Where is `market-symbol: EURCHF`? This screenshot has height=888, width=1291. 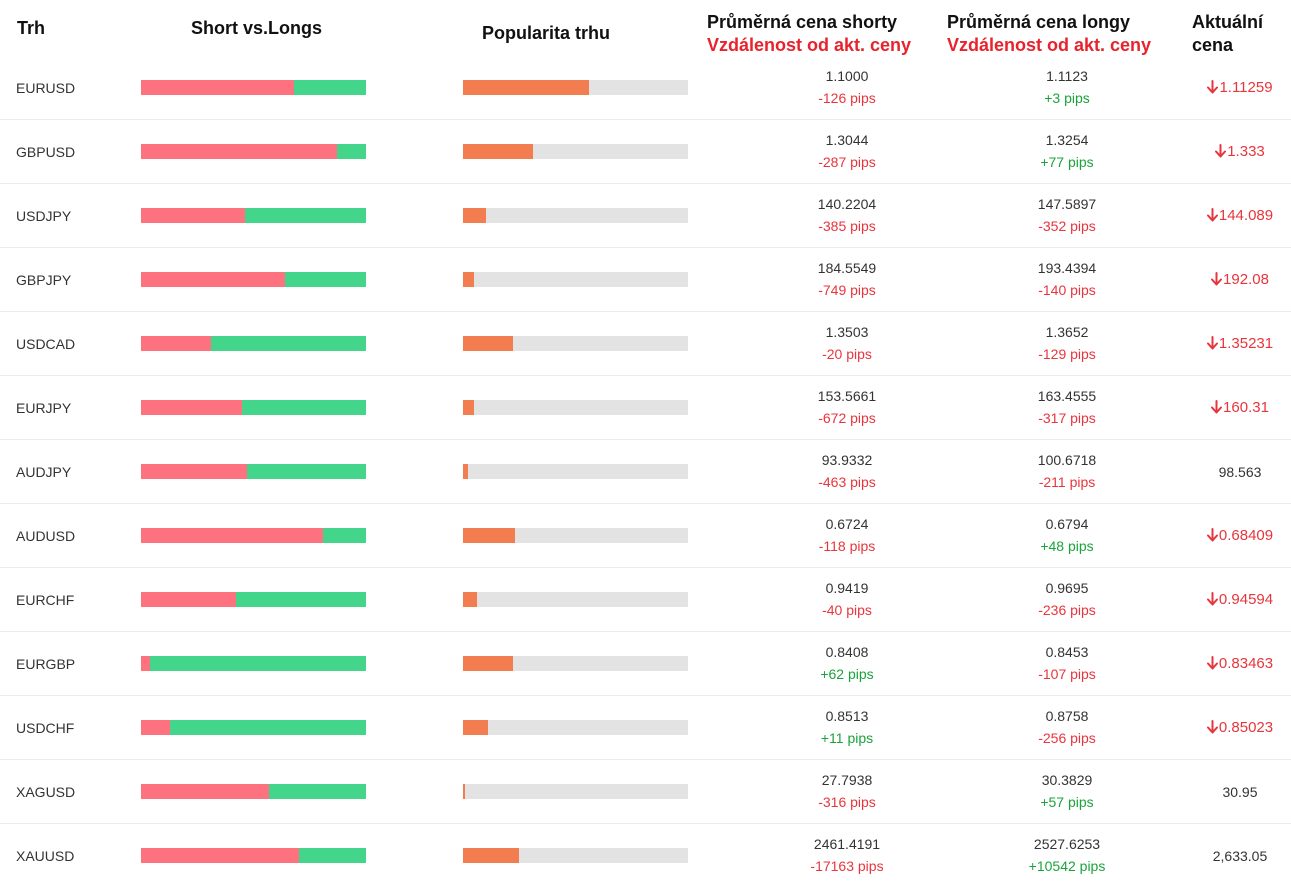 market-symbol: EURCHF is located at coordinates (45, 600).